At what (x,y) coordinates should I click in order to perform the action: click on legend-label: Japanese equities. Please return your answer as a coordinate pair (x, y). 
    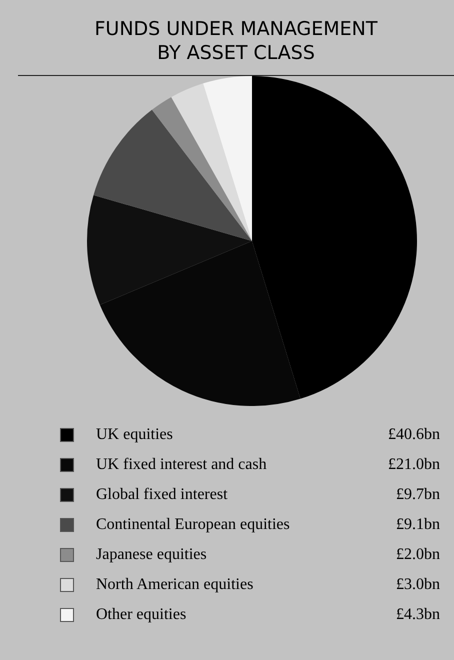
    Looking at the image, I should click on (152, 555).